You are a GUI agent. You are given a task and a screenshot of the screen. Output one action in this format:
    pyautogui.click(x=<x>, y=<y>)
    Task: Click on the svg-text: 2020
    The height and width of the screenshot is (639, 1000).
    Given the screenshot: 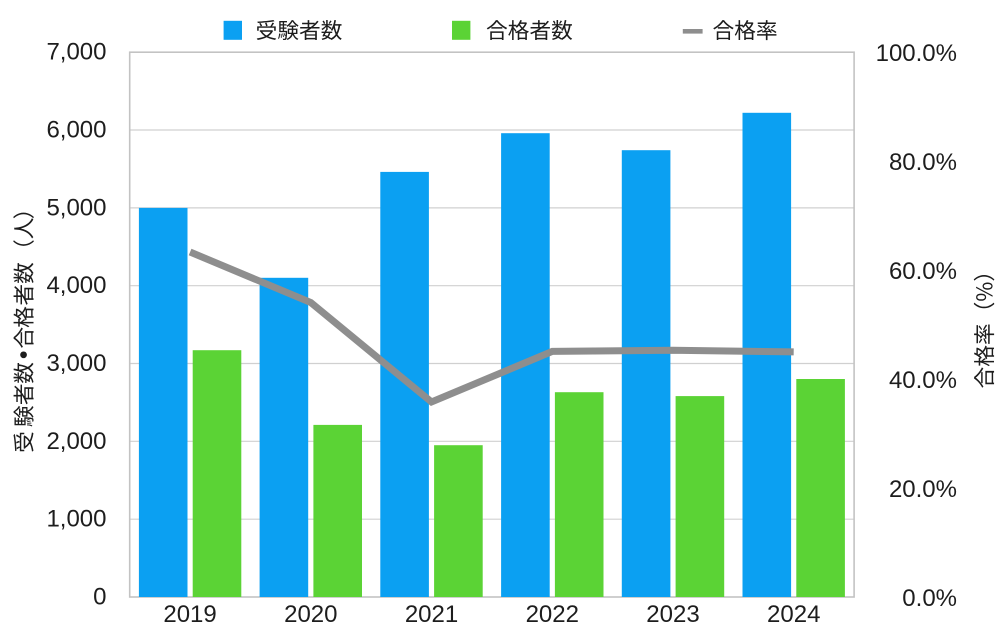 What is the action you would take?
    pyautogui.click(x=310, y=614)
    